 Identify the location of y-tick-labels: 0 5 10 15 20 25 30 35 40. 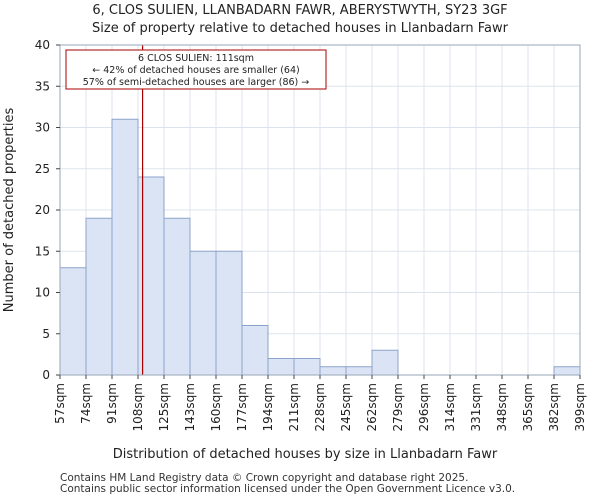
(47, 210).